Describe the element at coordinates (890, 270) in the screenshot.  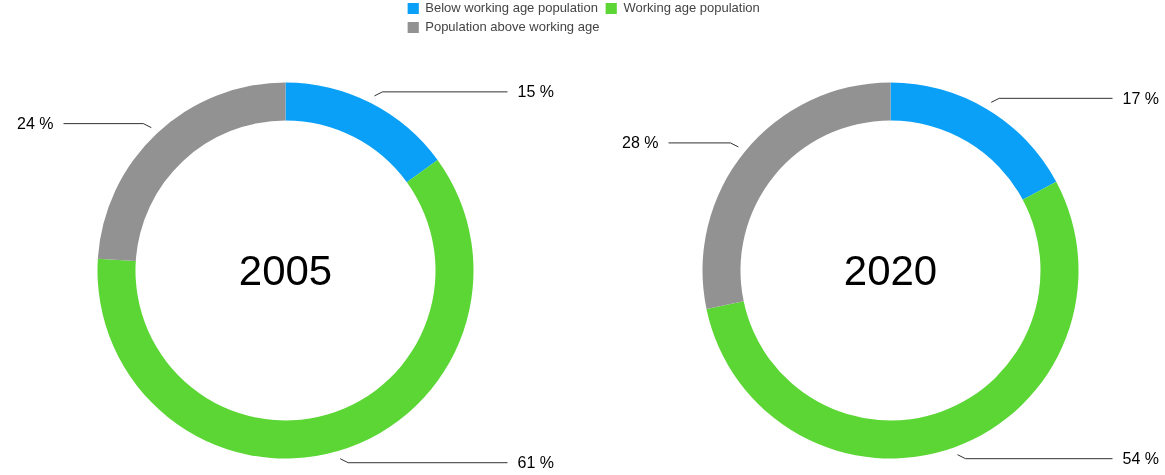
I see `text: 2020` at that location.